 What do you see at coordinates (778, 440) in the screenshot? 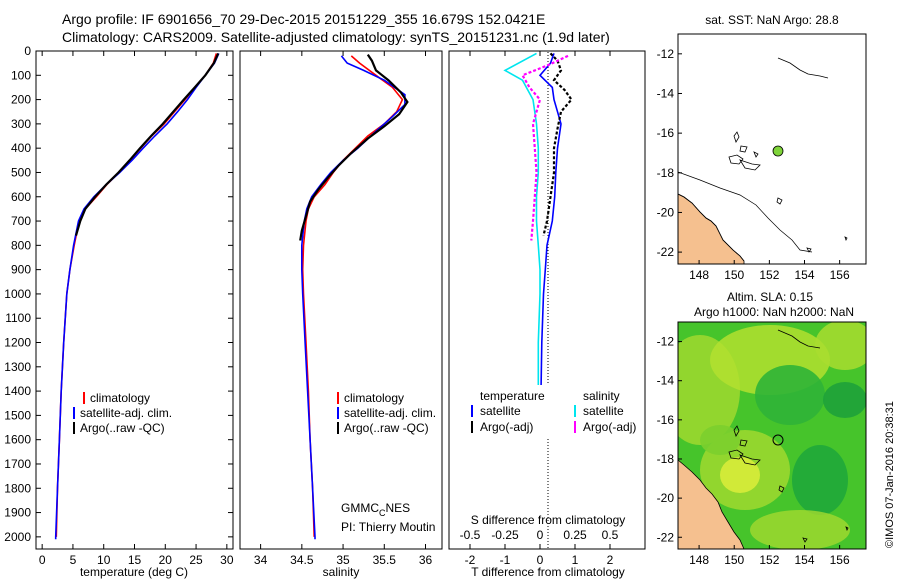
I see `sla-float-marker` at bounding box center [778, 440].